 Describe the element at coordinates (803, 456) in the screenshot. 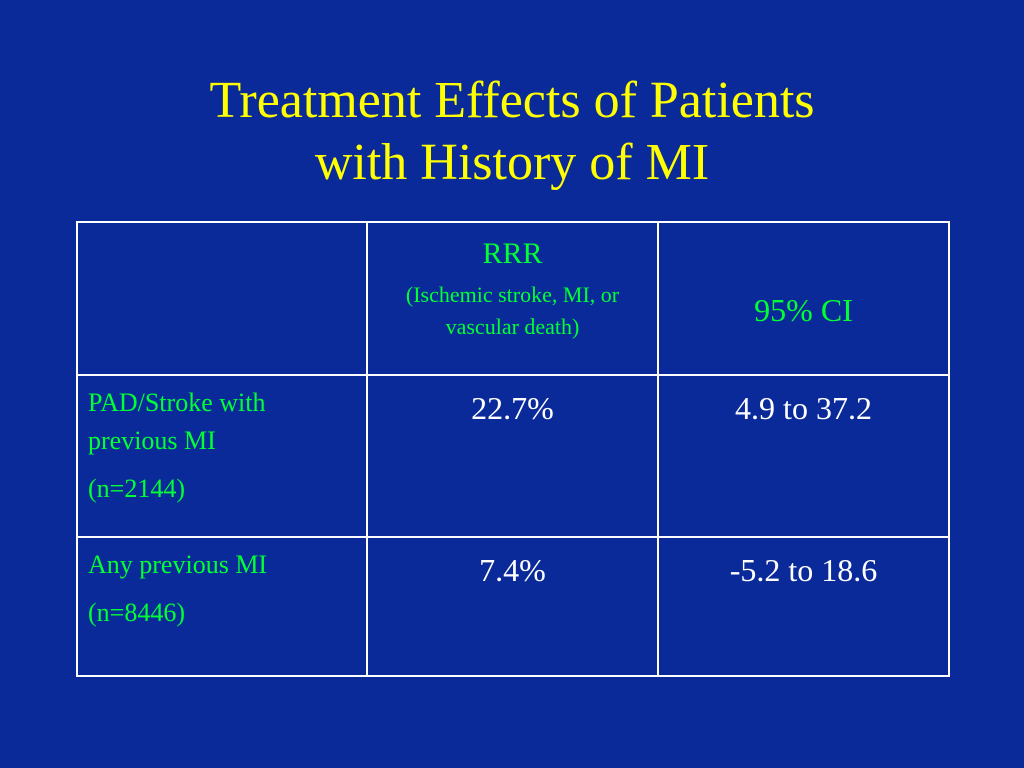

I see `row-ci-value: 4.9 to 37.2` at that location.